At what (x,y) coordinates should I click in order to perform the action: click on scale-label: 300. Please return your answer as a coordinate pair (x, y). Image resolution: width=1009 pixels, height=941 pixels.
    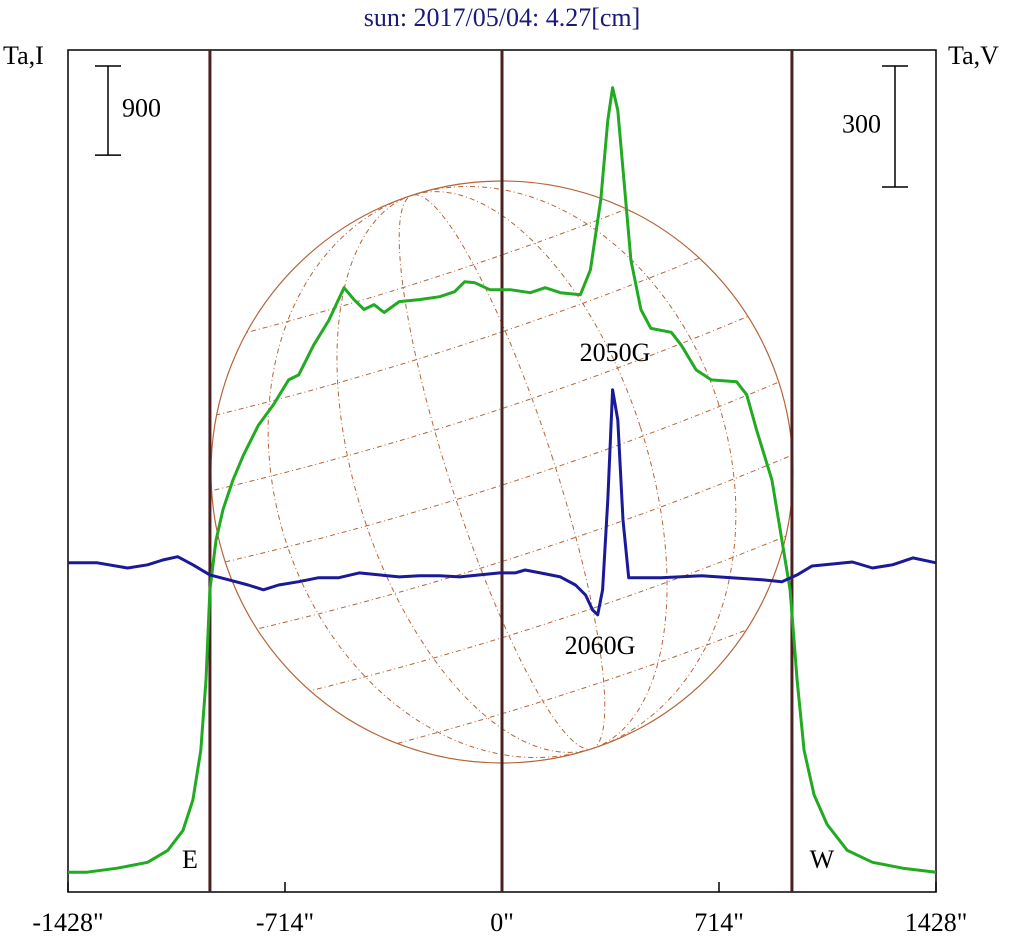
    Looking at the image, I should click on (861, 123).